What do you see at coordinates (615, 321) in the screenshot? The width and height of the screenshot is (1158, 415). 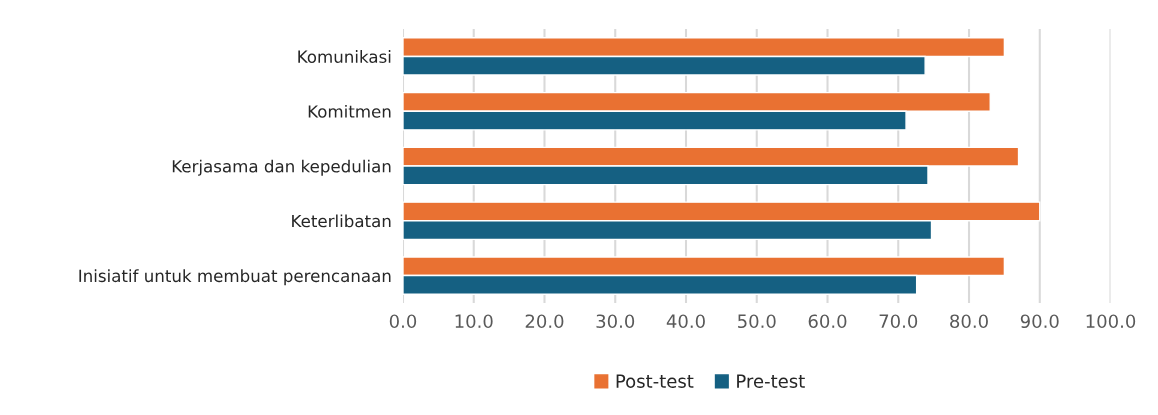 I see `x-tick-label: 30.0` at bounding box center [615, 321].